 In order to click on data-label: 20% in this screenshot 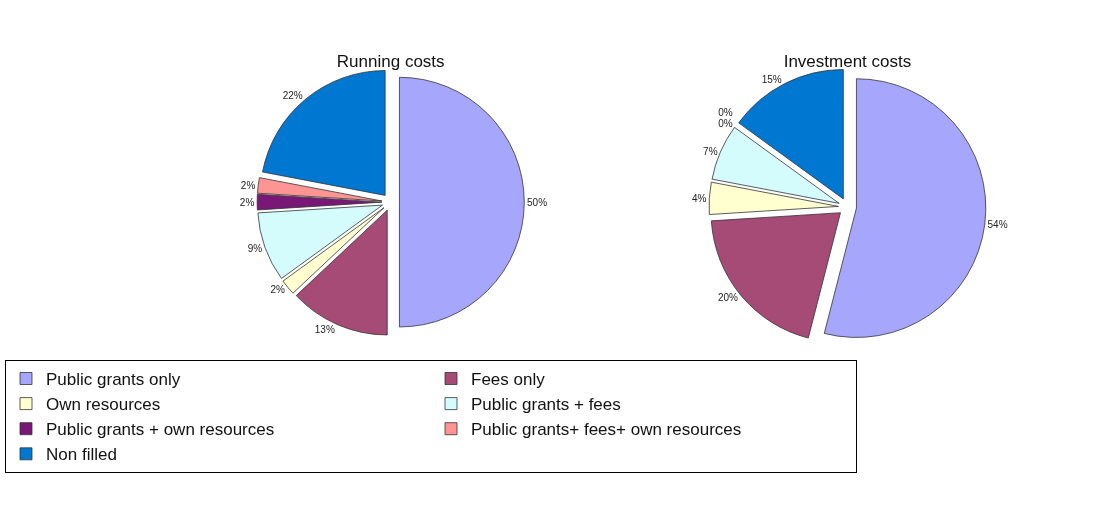, I will do `click(728, 297)`.